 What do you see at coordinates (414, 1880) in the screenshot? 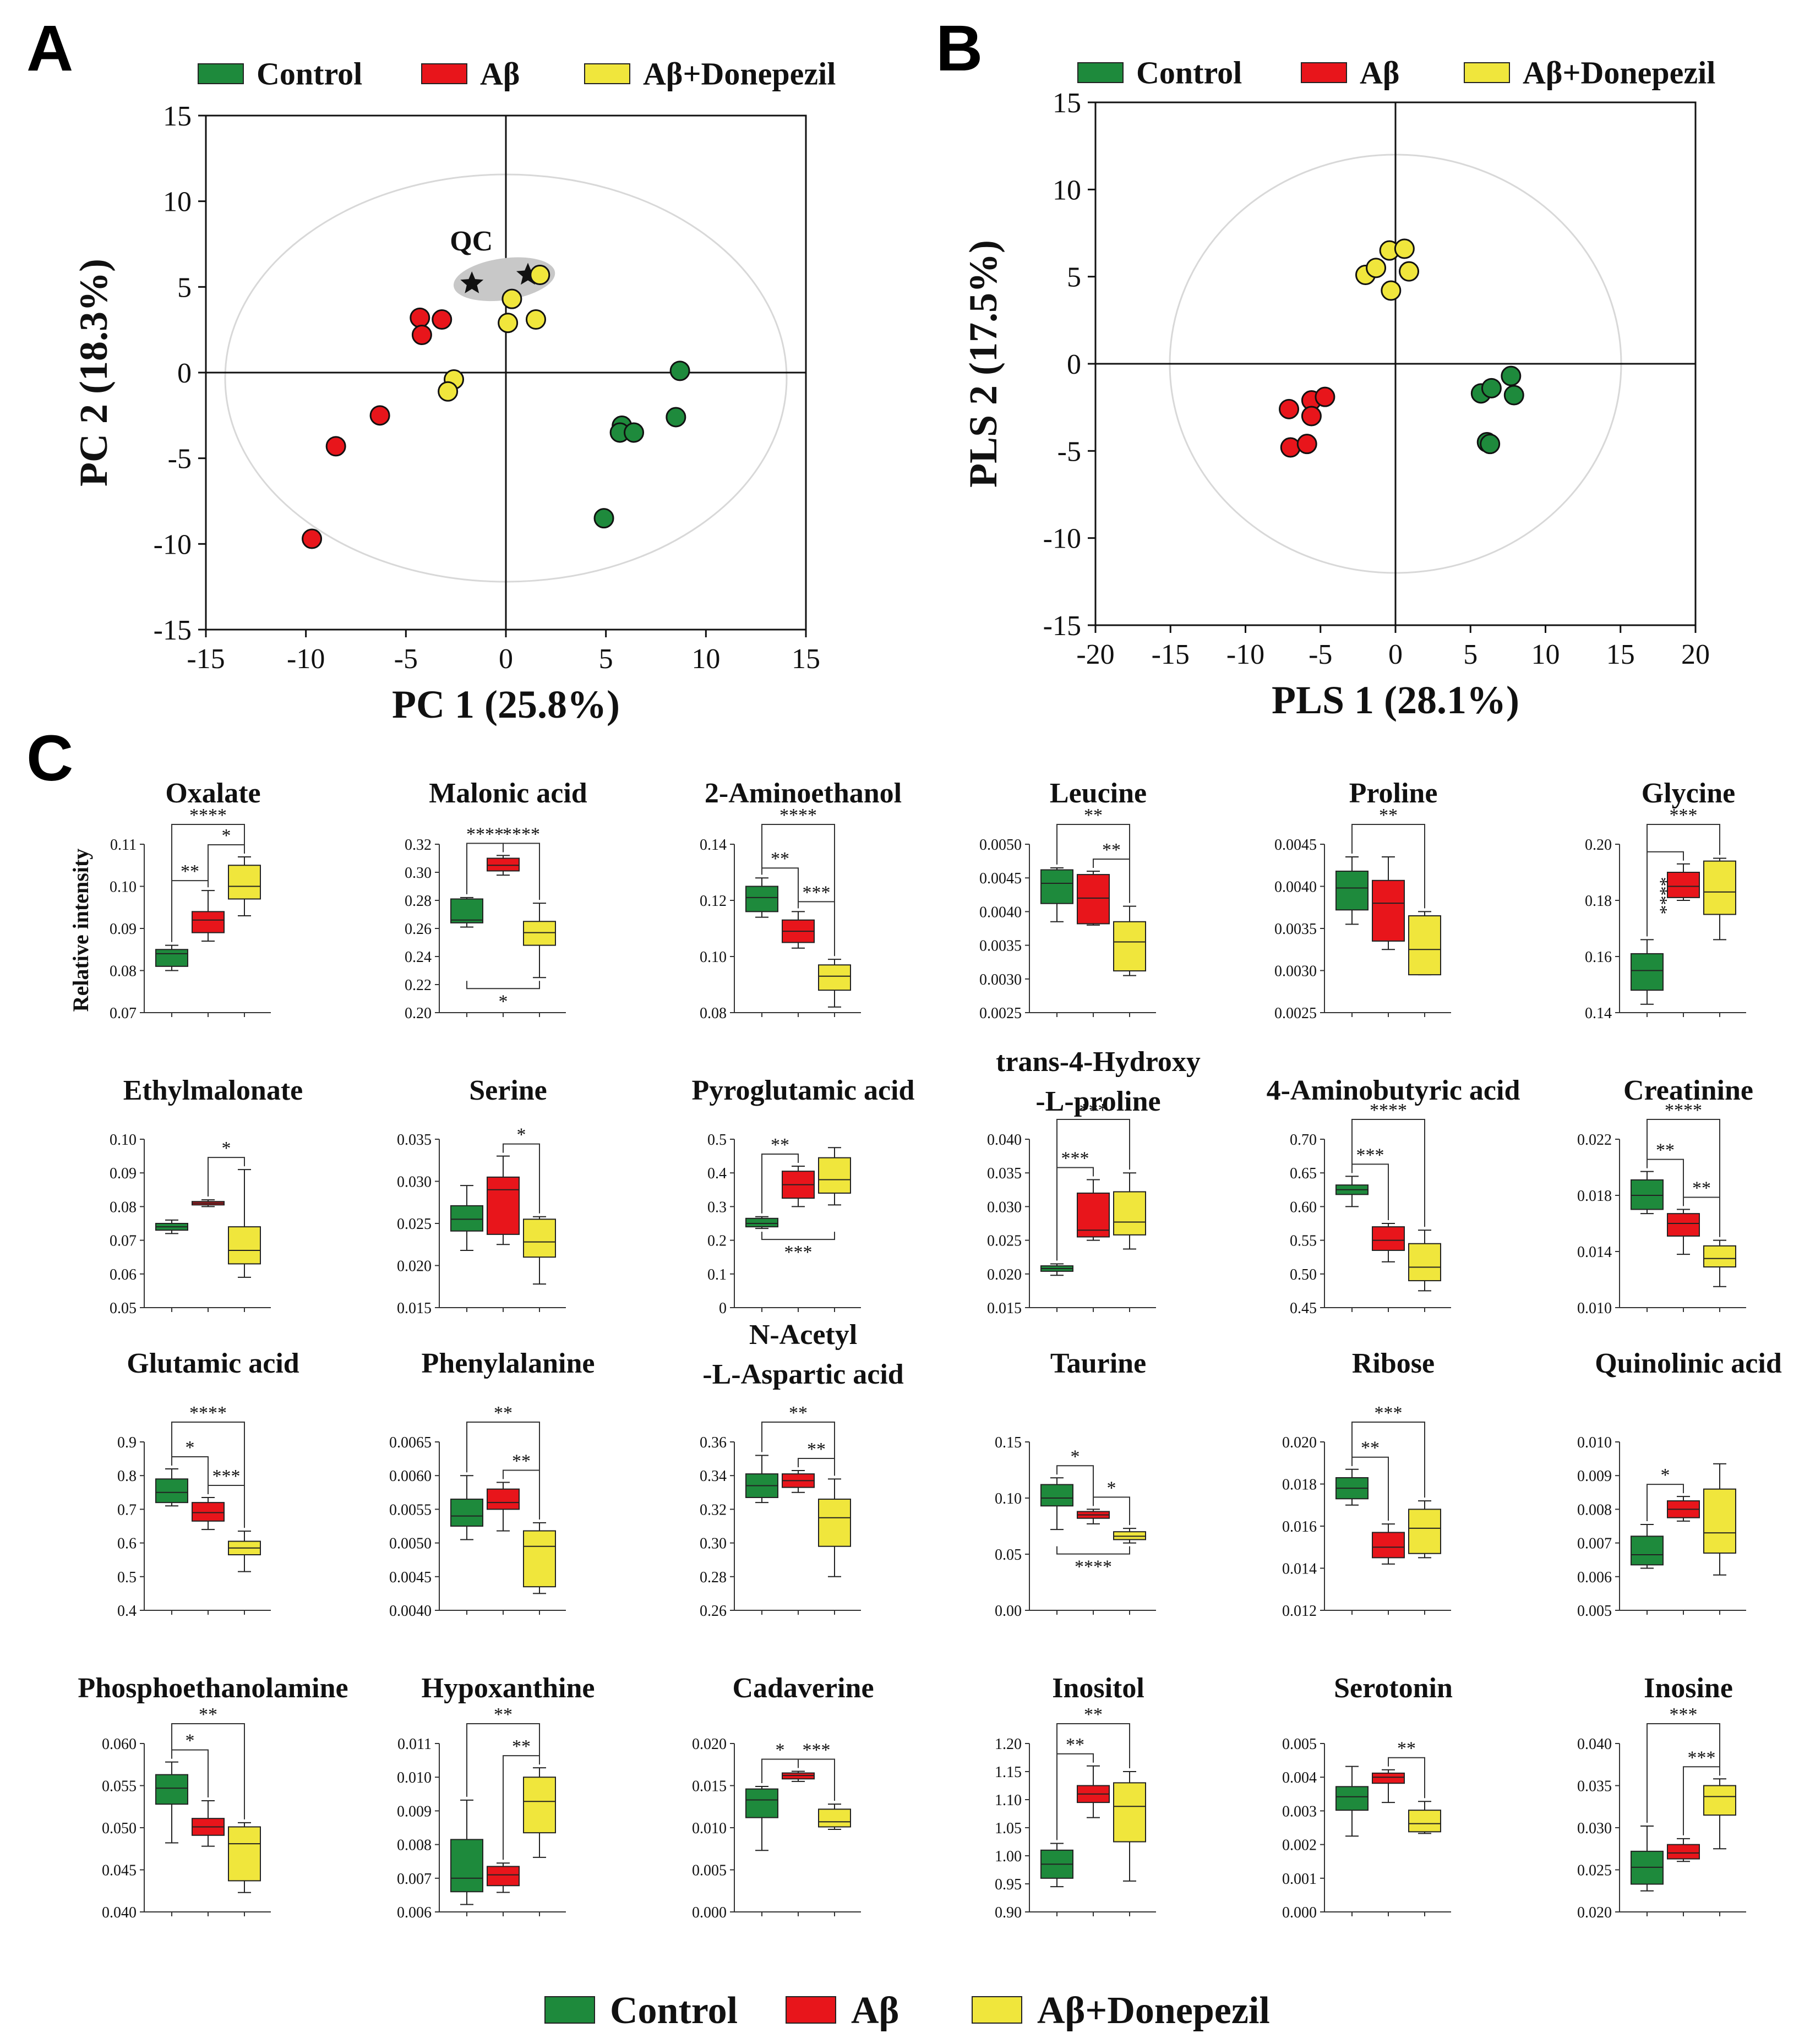
I see `y-tick-label: 0.007` at bounding box center [414, 1880].